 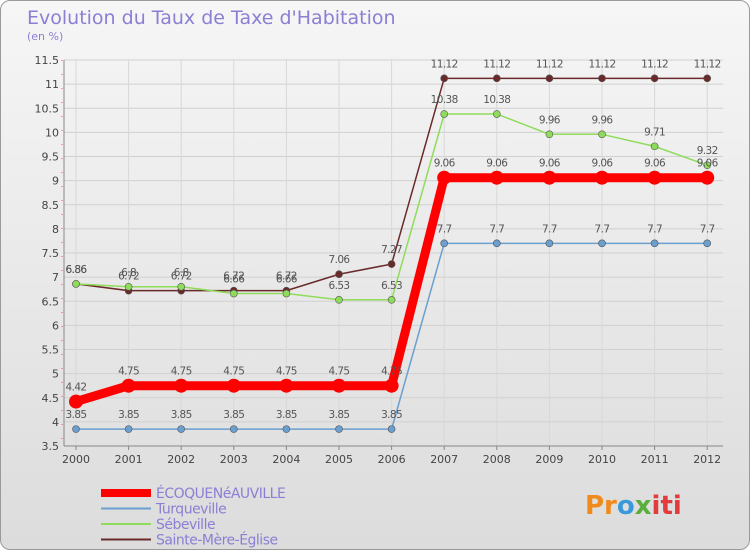 I want to click on y-tick-label: 9, so click(x=55, y=181).